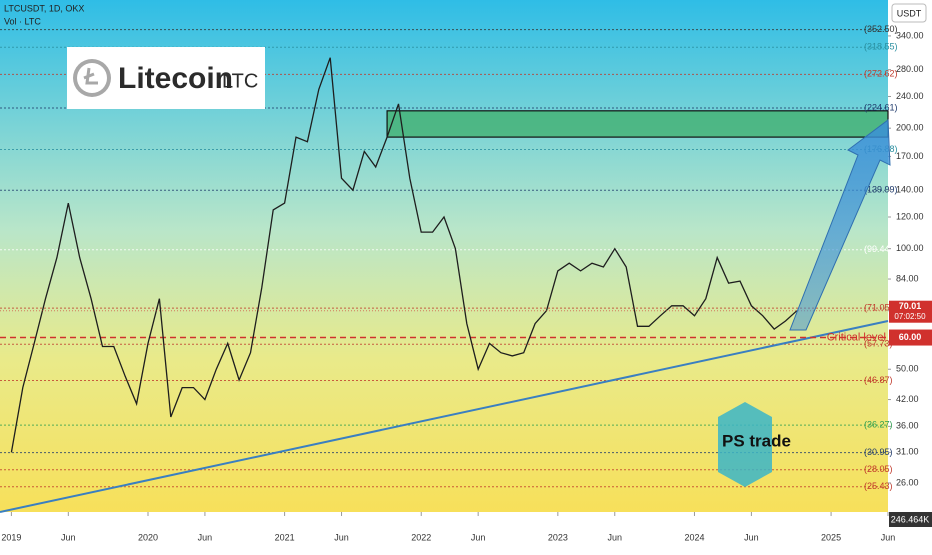  What do you see at coordinates (907, 399) in the screenshot?
I see `y-tick-label: 42.00` at bounding box center [907, 399].